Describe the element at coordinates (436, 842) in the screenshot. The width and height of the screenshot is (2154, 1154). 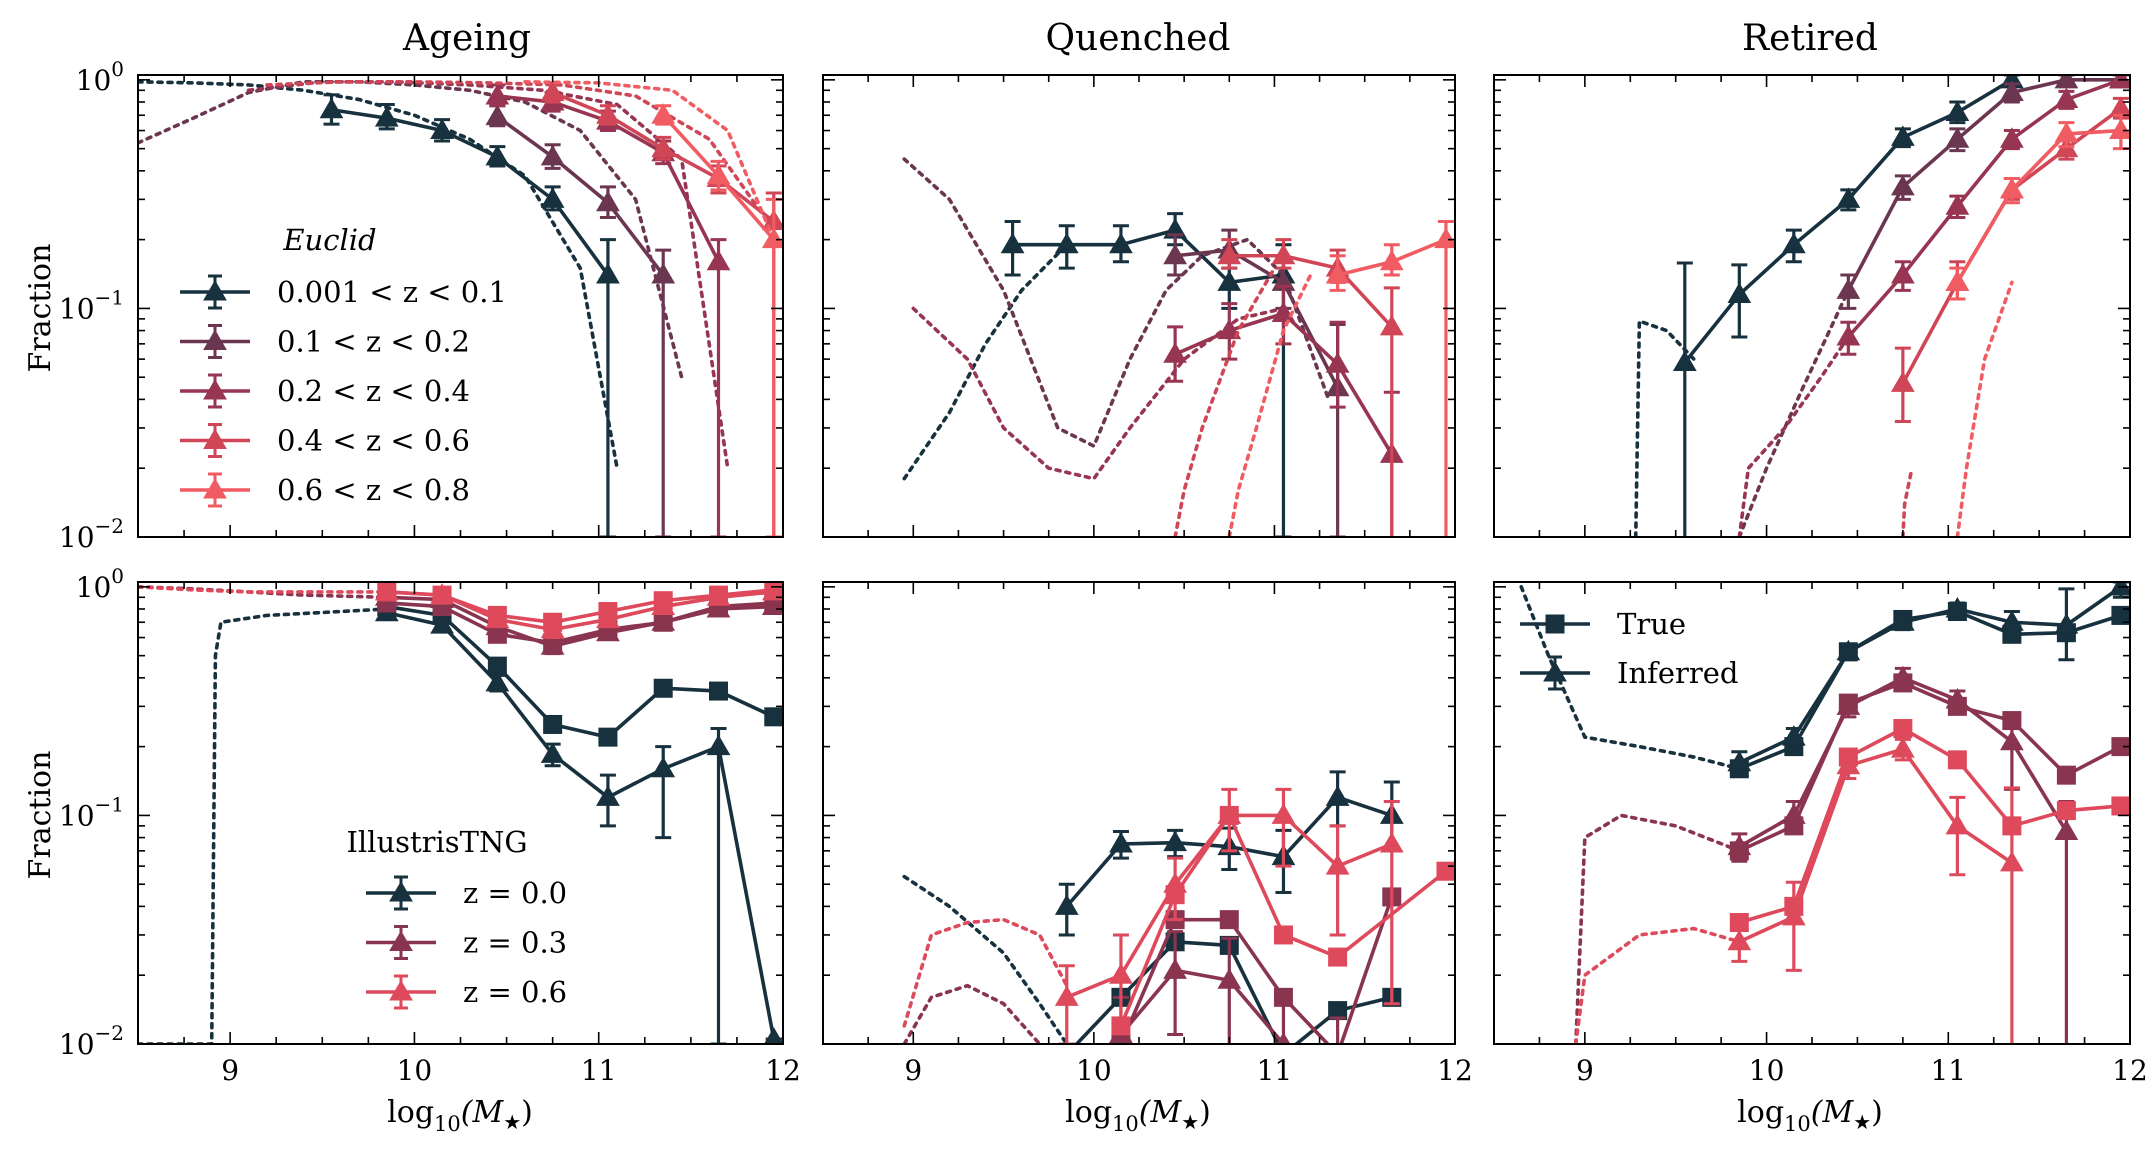
I see `legend-title: IllustrisTNG` at that location.